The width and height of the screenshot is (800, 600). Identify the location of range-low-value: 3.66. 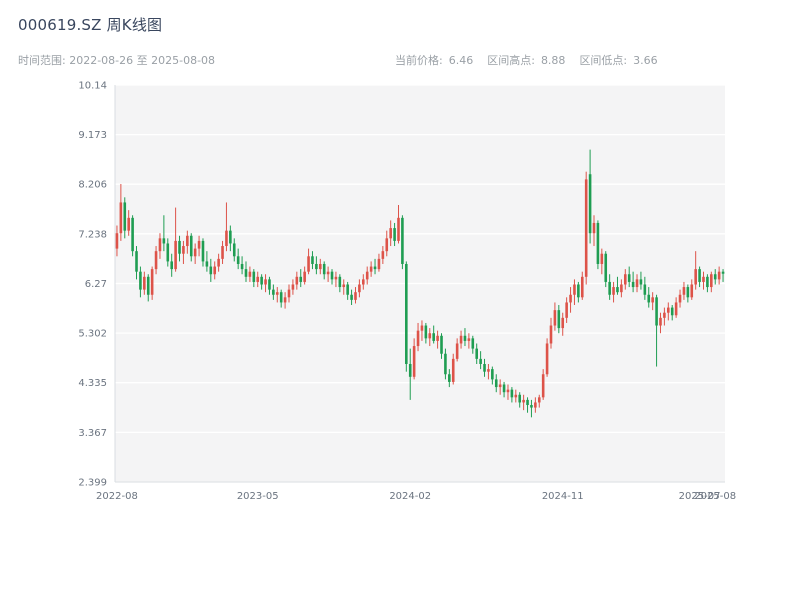
(645, 60).